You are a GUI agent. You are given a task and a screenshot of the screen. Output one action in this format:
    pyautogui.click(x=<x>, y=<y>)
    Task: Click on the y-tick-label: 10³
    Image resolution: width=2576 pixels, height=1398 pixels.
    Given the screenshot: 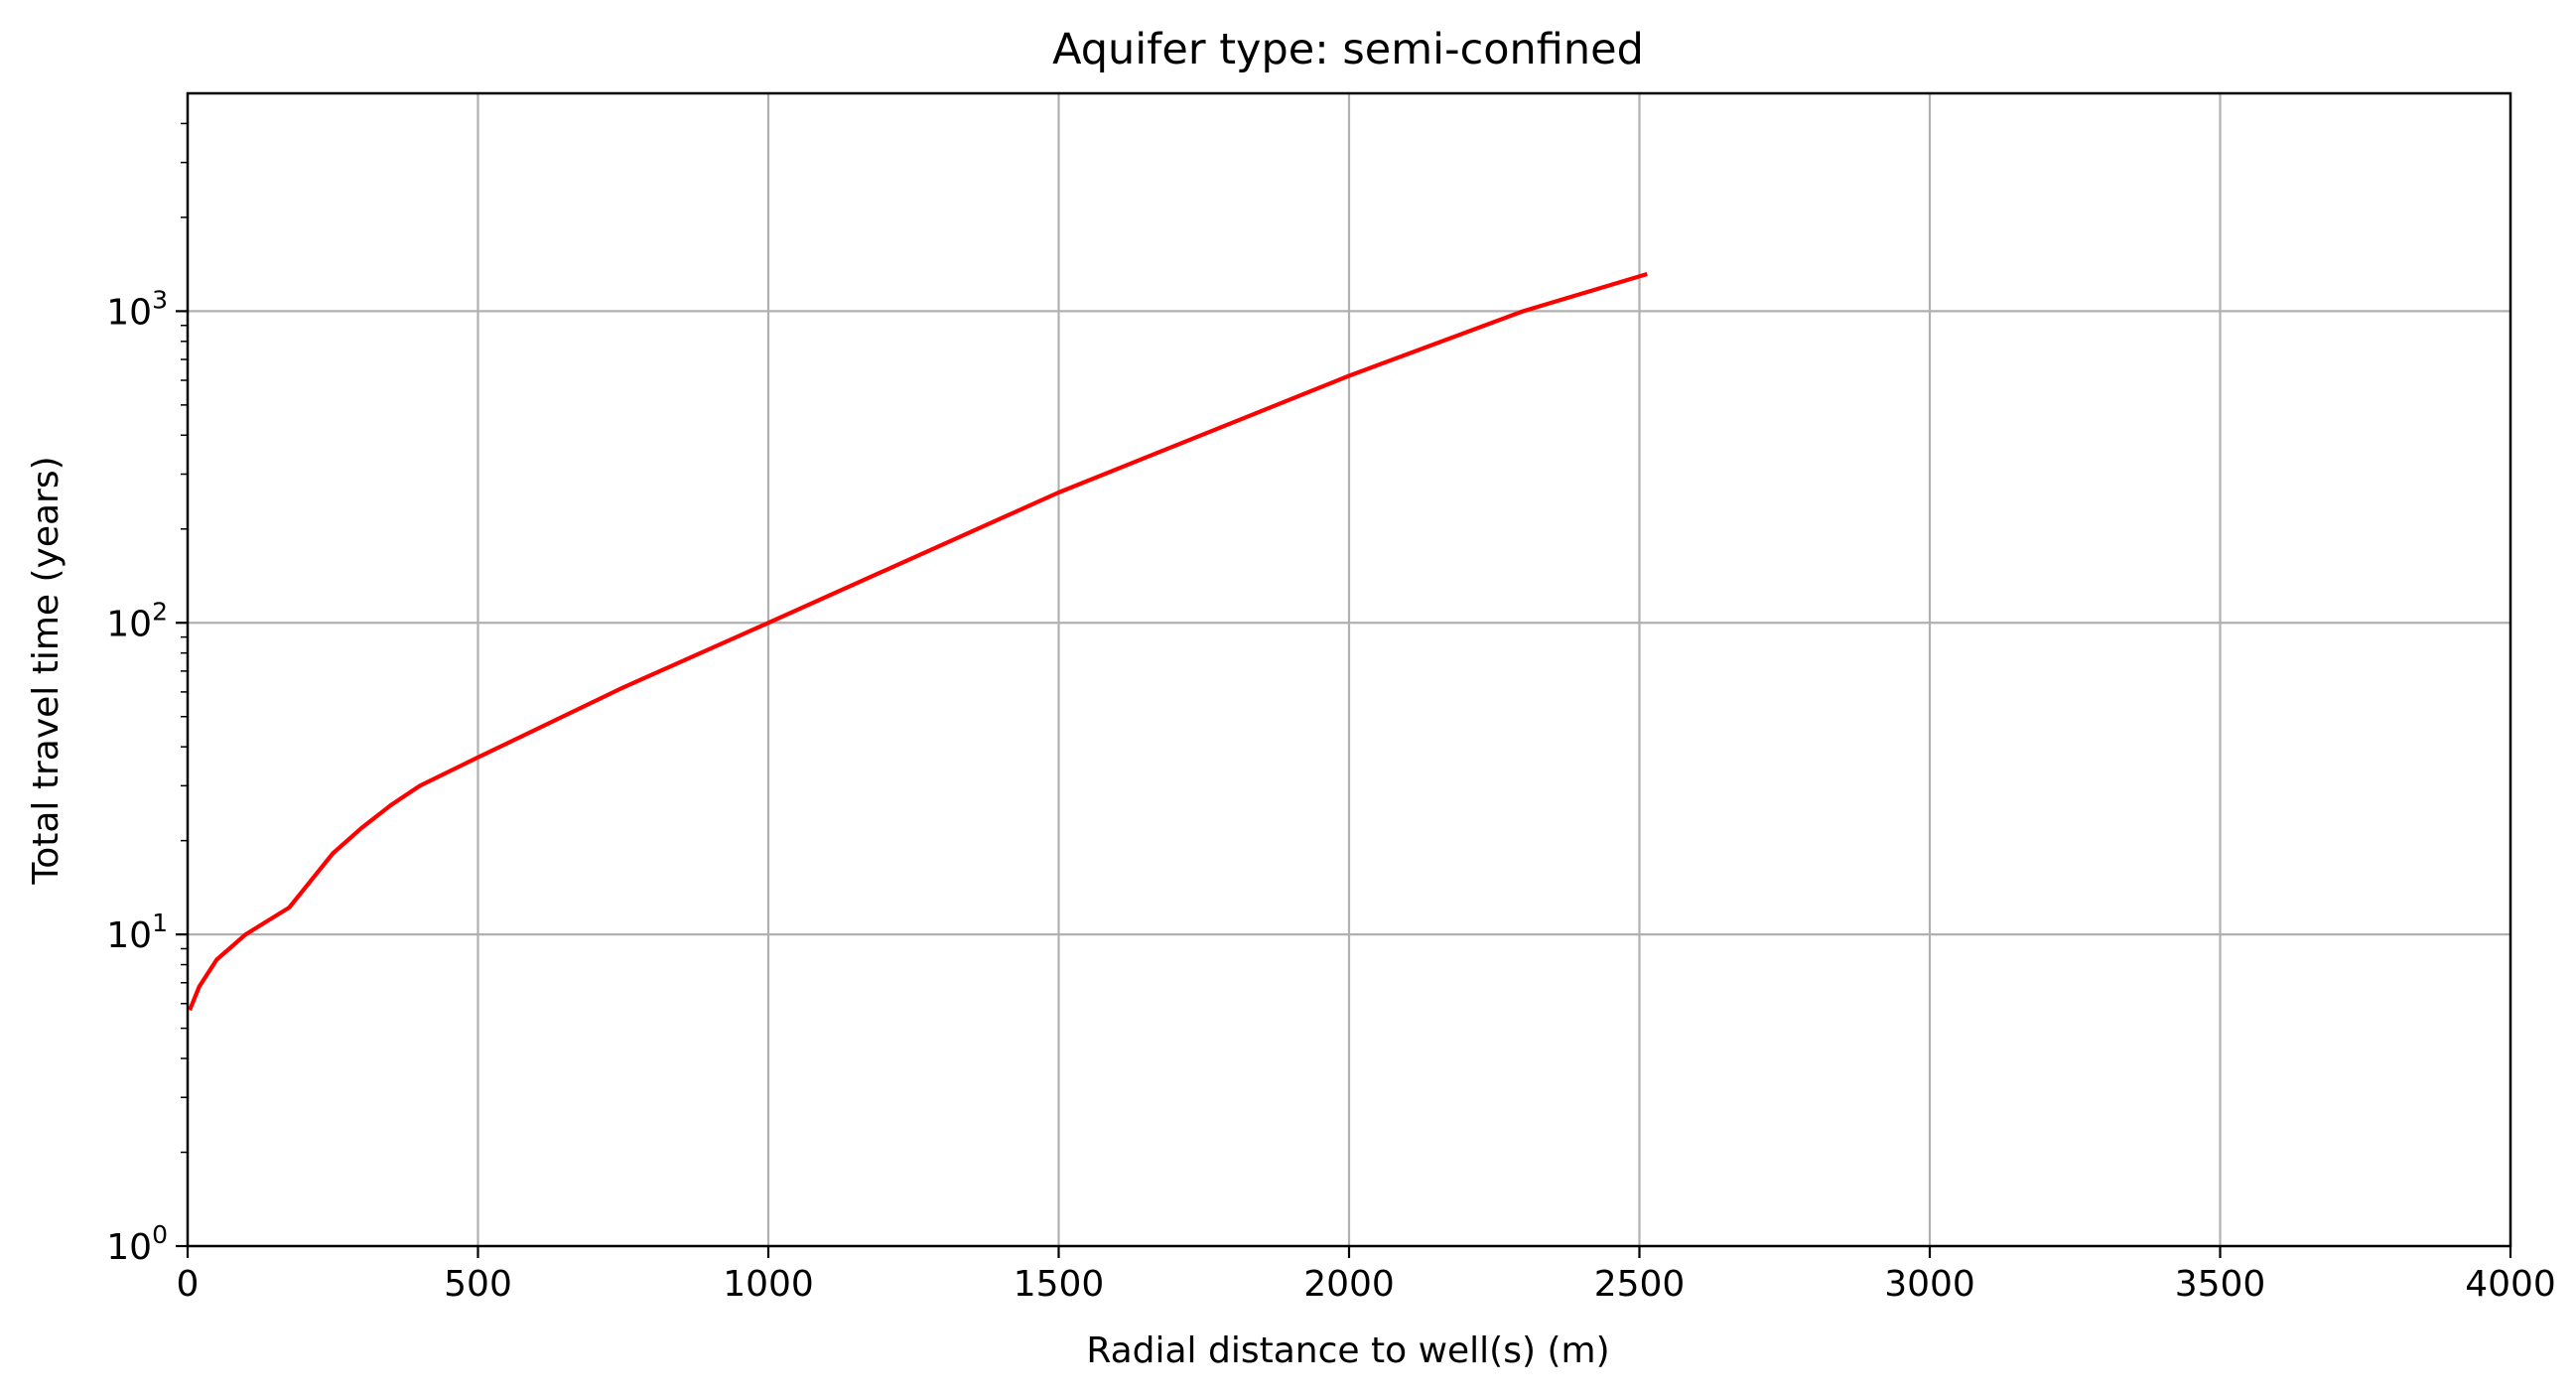 What is the action you would take?
    pyautogui.click(x=137, y=309)
    